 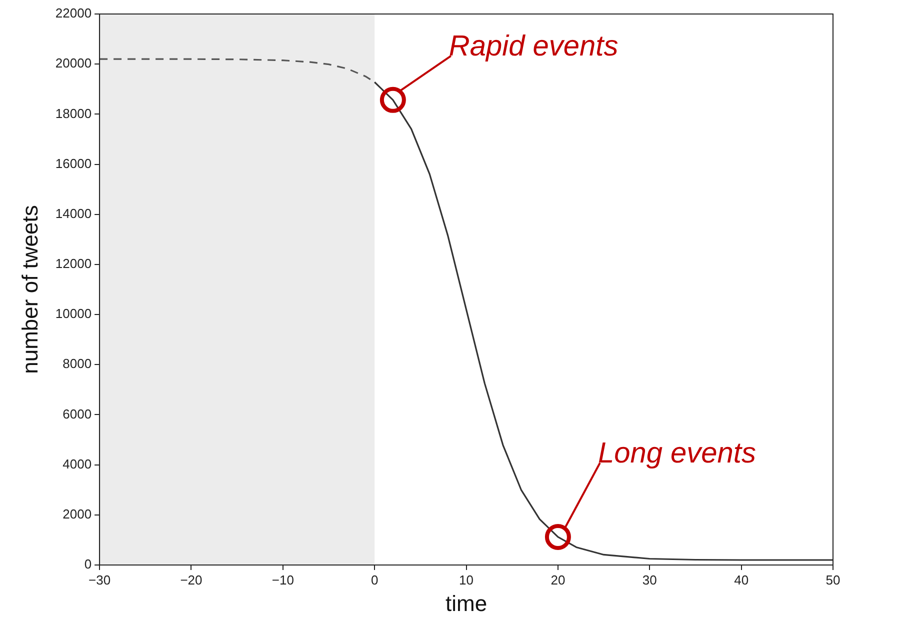 I want to click on y-tick-label: 16000, so click(x=73, y=163).